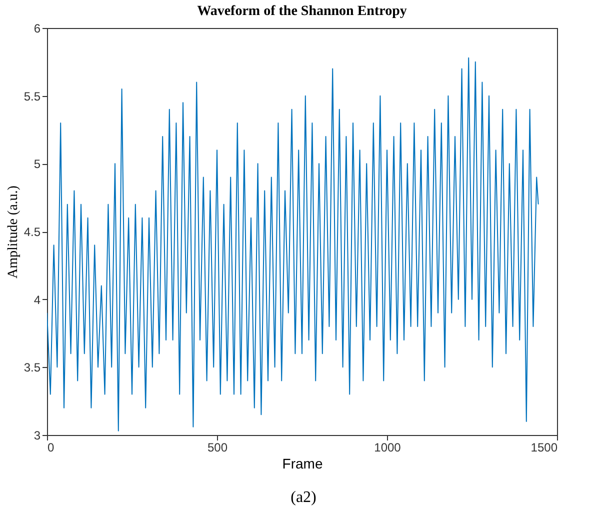  Describe the element at coordinates (302, 11) in the screenshot. I see `chart-title: Waveform of the Shannon Entropy` at that location.